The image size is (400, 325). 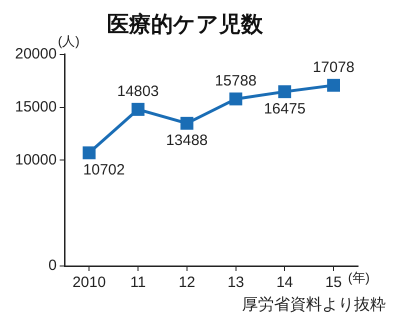 I want to click on data-label: 16475, so click(x=285, y=109).